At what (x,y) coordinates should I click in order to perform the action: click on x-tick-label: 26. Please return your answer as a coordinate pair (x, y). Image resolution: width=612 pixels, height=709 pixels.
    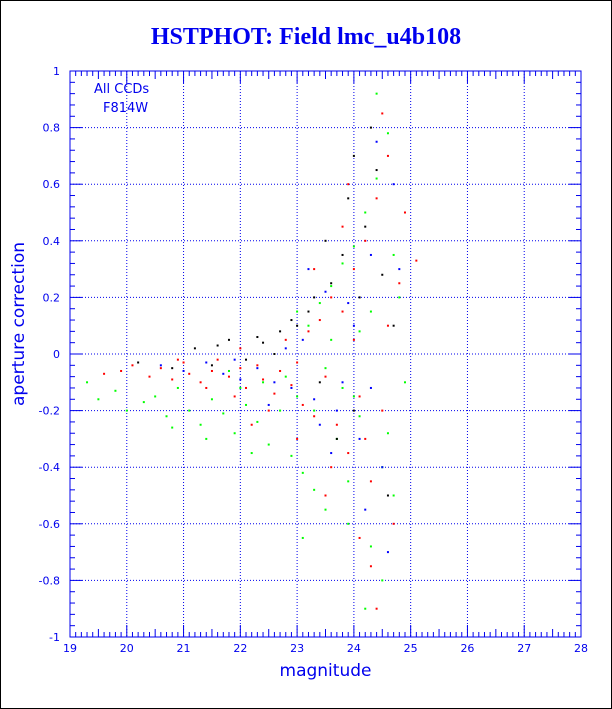
    Looking at the image, I should click on (467, 648).